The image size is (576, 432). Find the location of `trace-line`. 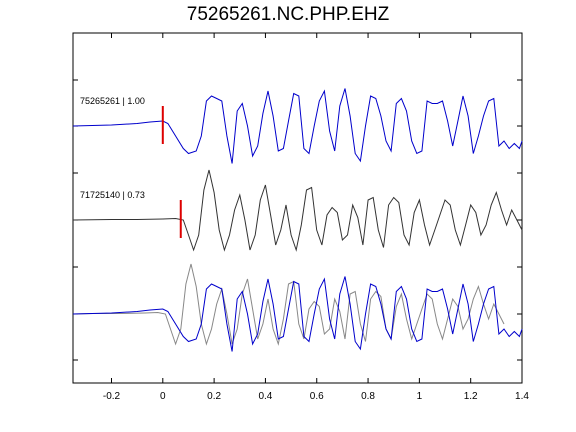

trace-line is located at coordinates (297, 126).